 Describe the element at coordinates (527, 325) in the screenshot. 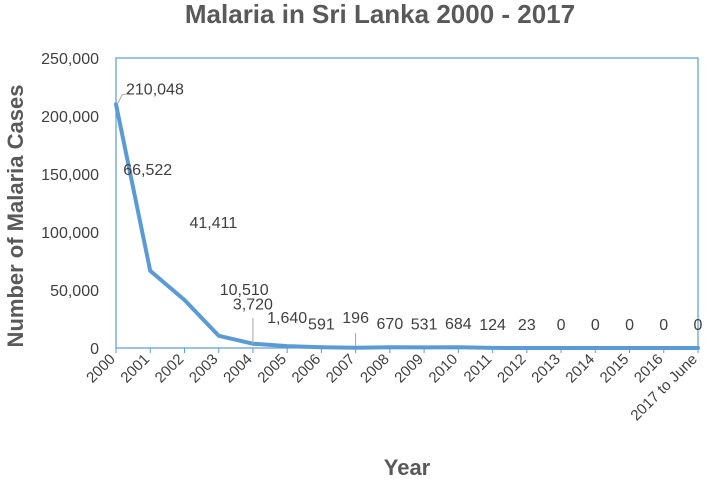

I see `data-label: 23` at that location.